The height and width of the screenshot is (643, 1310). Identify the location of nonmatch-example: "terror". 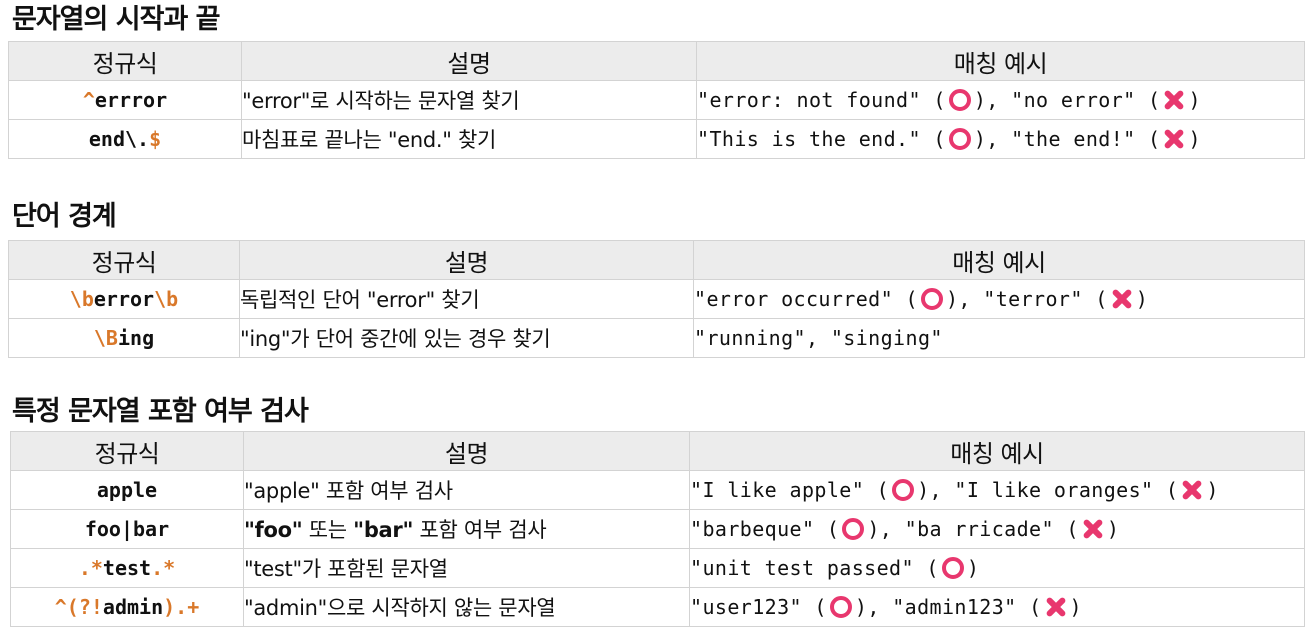
(1033, 299).